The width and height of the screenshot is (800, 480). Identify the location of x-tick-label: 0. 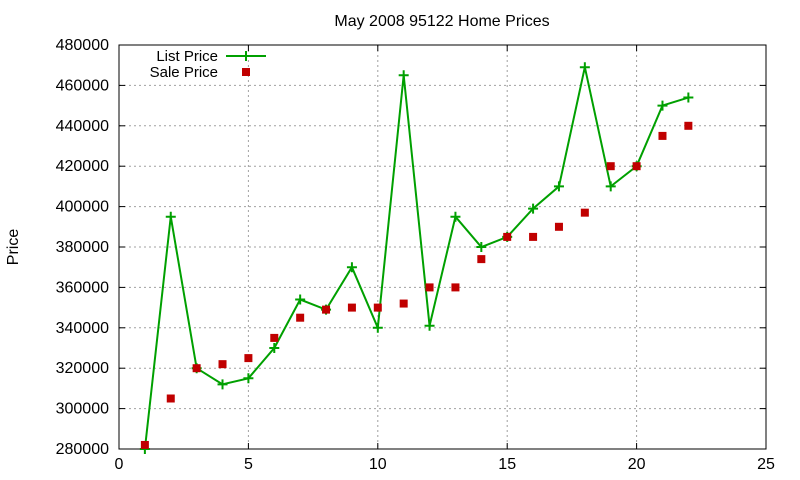
(119, 464).